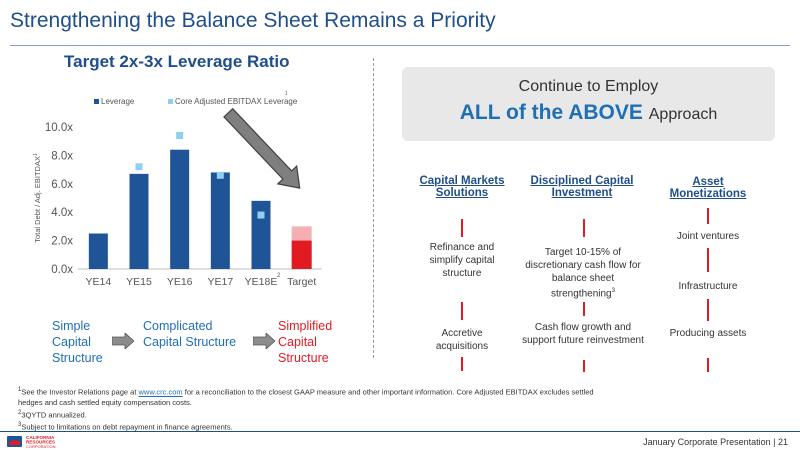 Image resolution: width=800 pixels, height=450 pixels. I want to click on y-tick-label: 10.0x, so click(59, 128).